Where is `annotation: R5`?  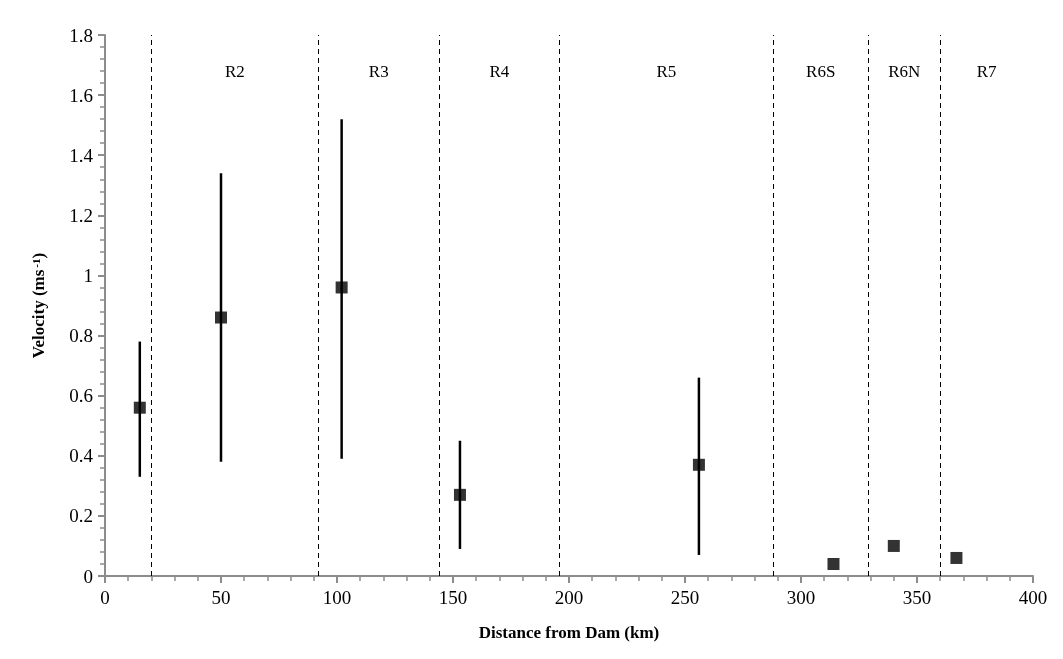 annotation: R5 is located at coordinates (666, 71).